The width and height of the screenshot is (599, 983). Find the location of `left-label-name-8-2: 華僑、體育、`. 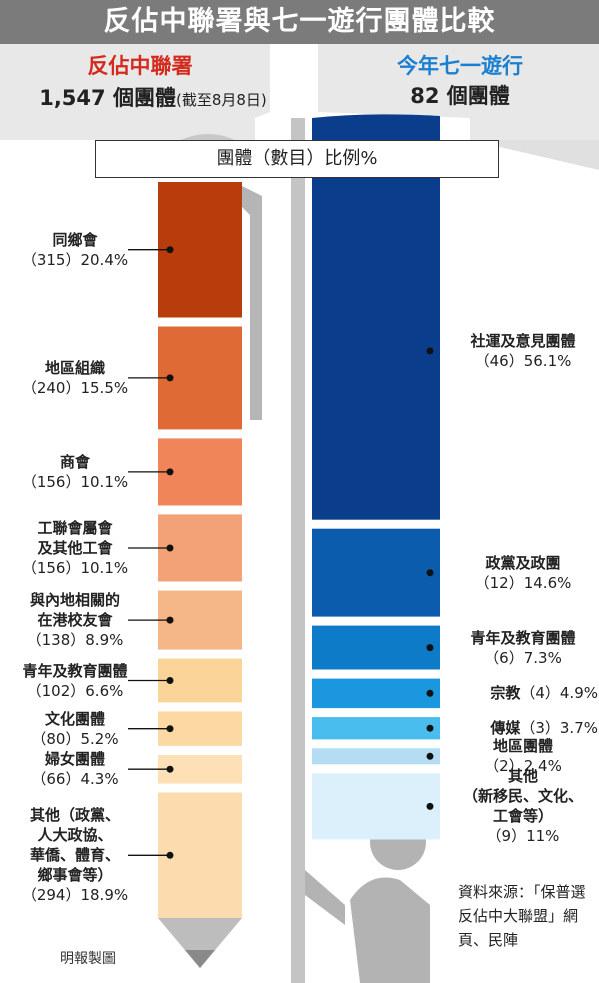

left-label-name-8-2: 華僑、體育、 is located at coordinates (74, 855).